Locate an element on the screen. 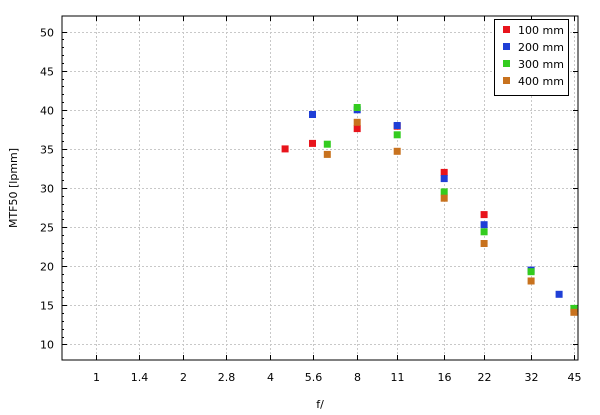  y-tick-label: 30 is located at coordinates (47, 189).